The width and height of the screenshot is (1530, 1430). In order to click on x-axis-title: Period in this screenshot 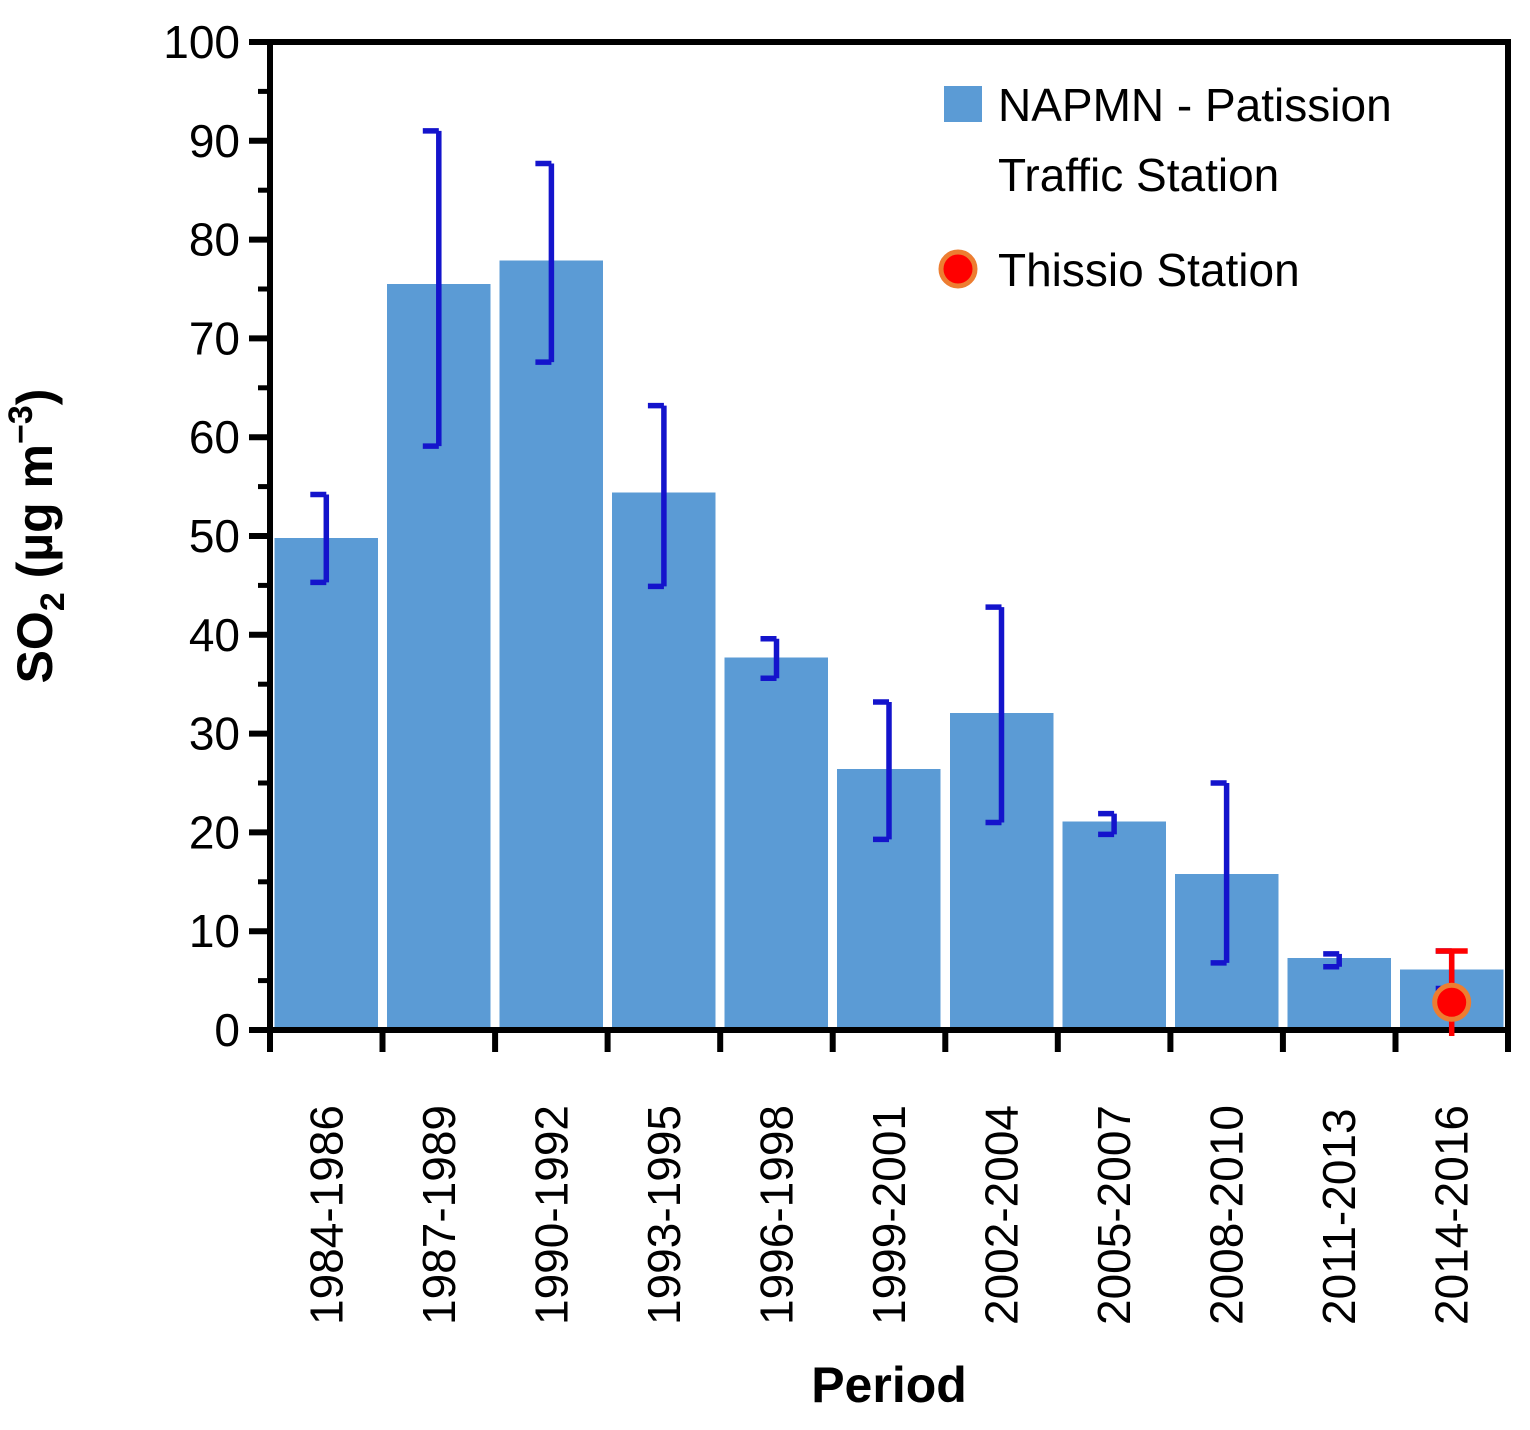, I will do `click(889, 1385)`.